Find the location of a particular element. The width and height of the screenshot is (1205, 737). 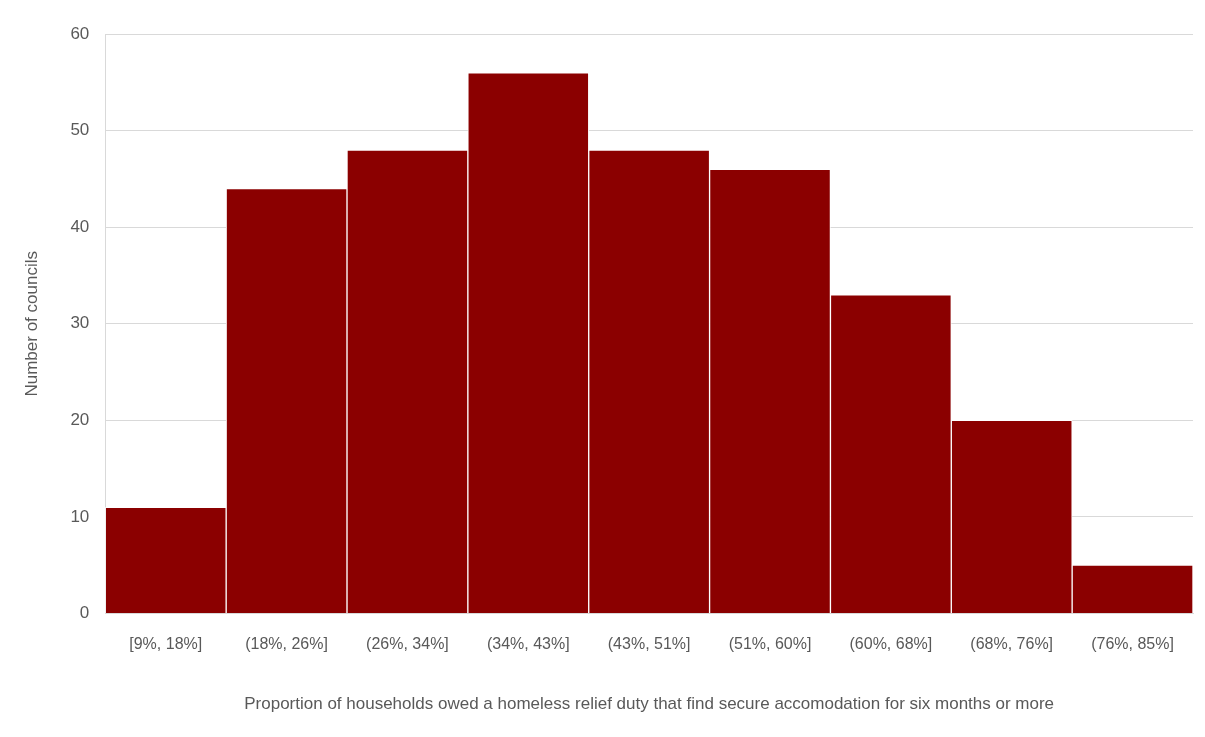

x-axis-title: Proportion of households owed a homeless relief duty that find secure accomodation for six months or more is located at coordinates (649, 704).